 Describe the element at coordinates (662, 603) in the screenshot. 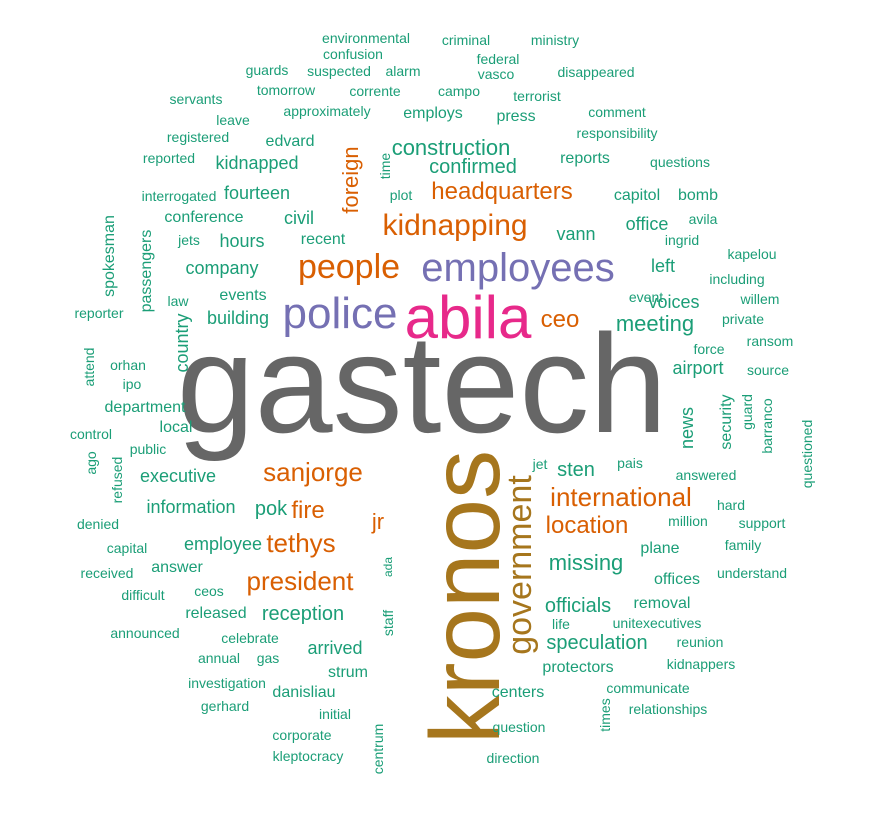

I see `word-removal: removal` at that location.